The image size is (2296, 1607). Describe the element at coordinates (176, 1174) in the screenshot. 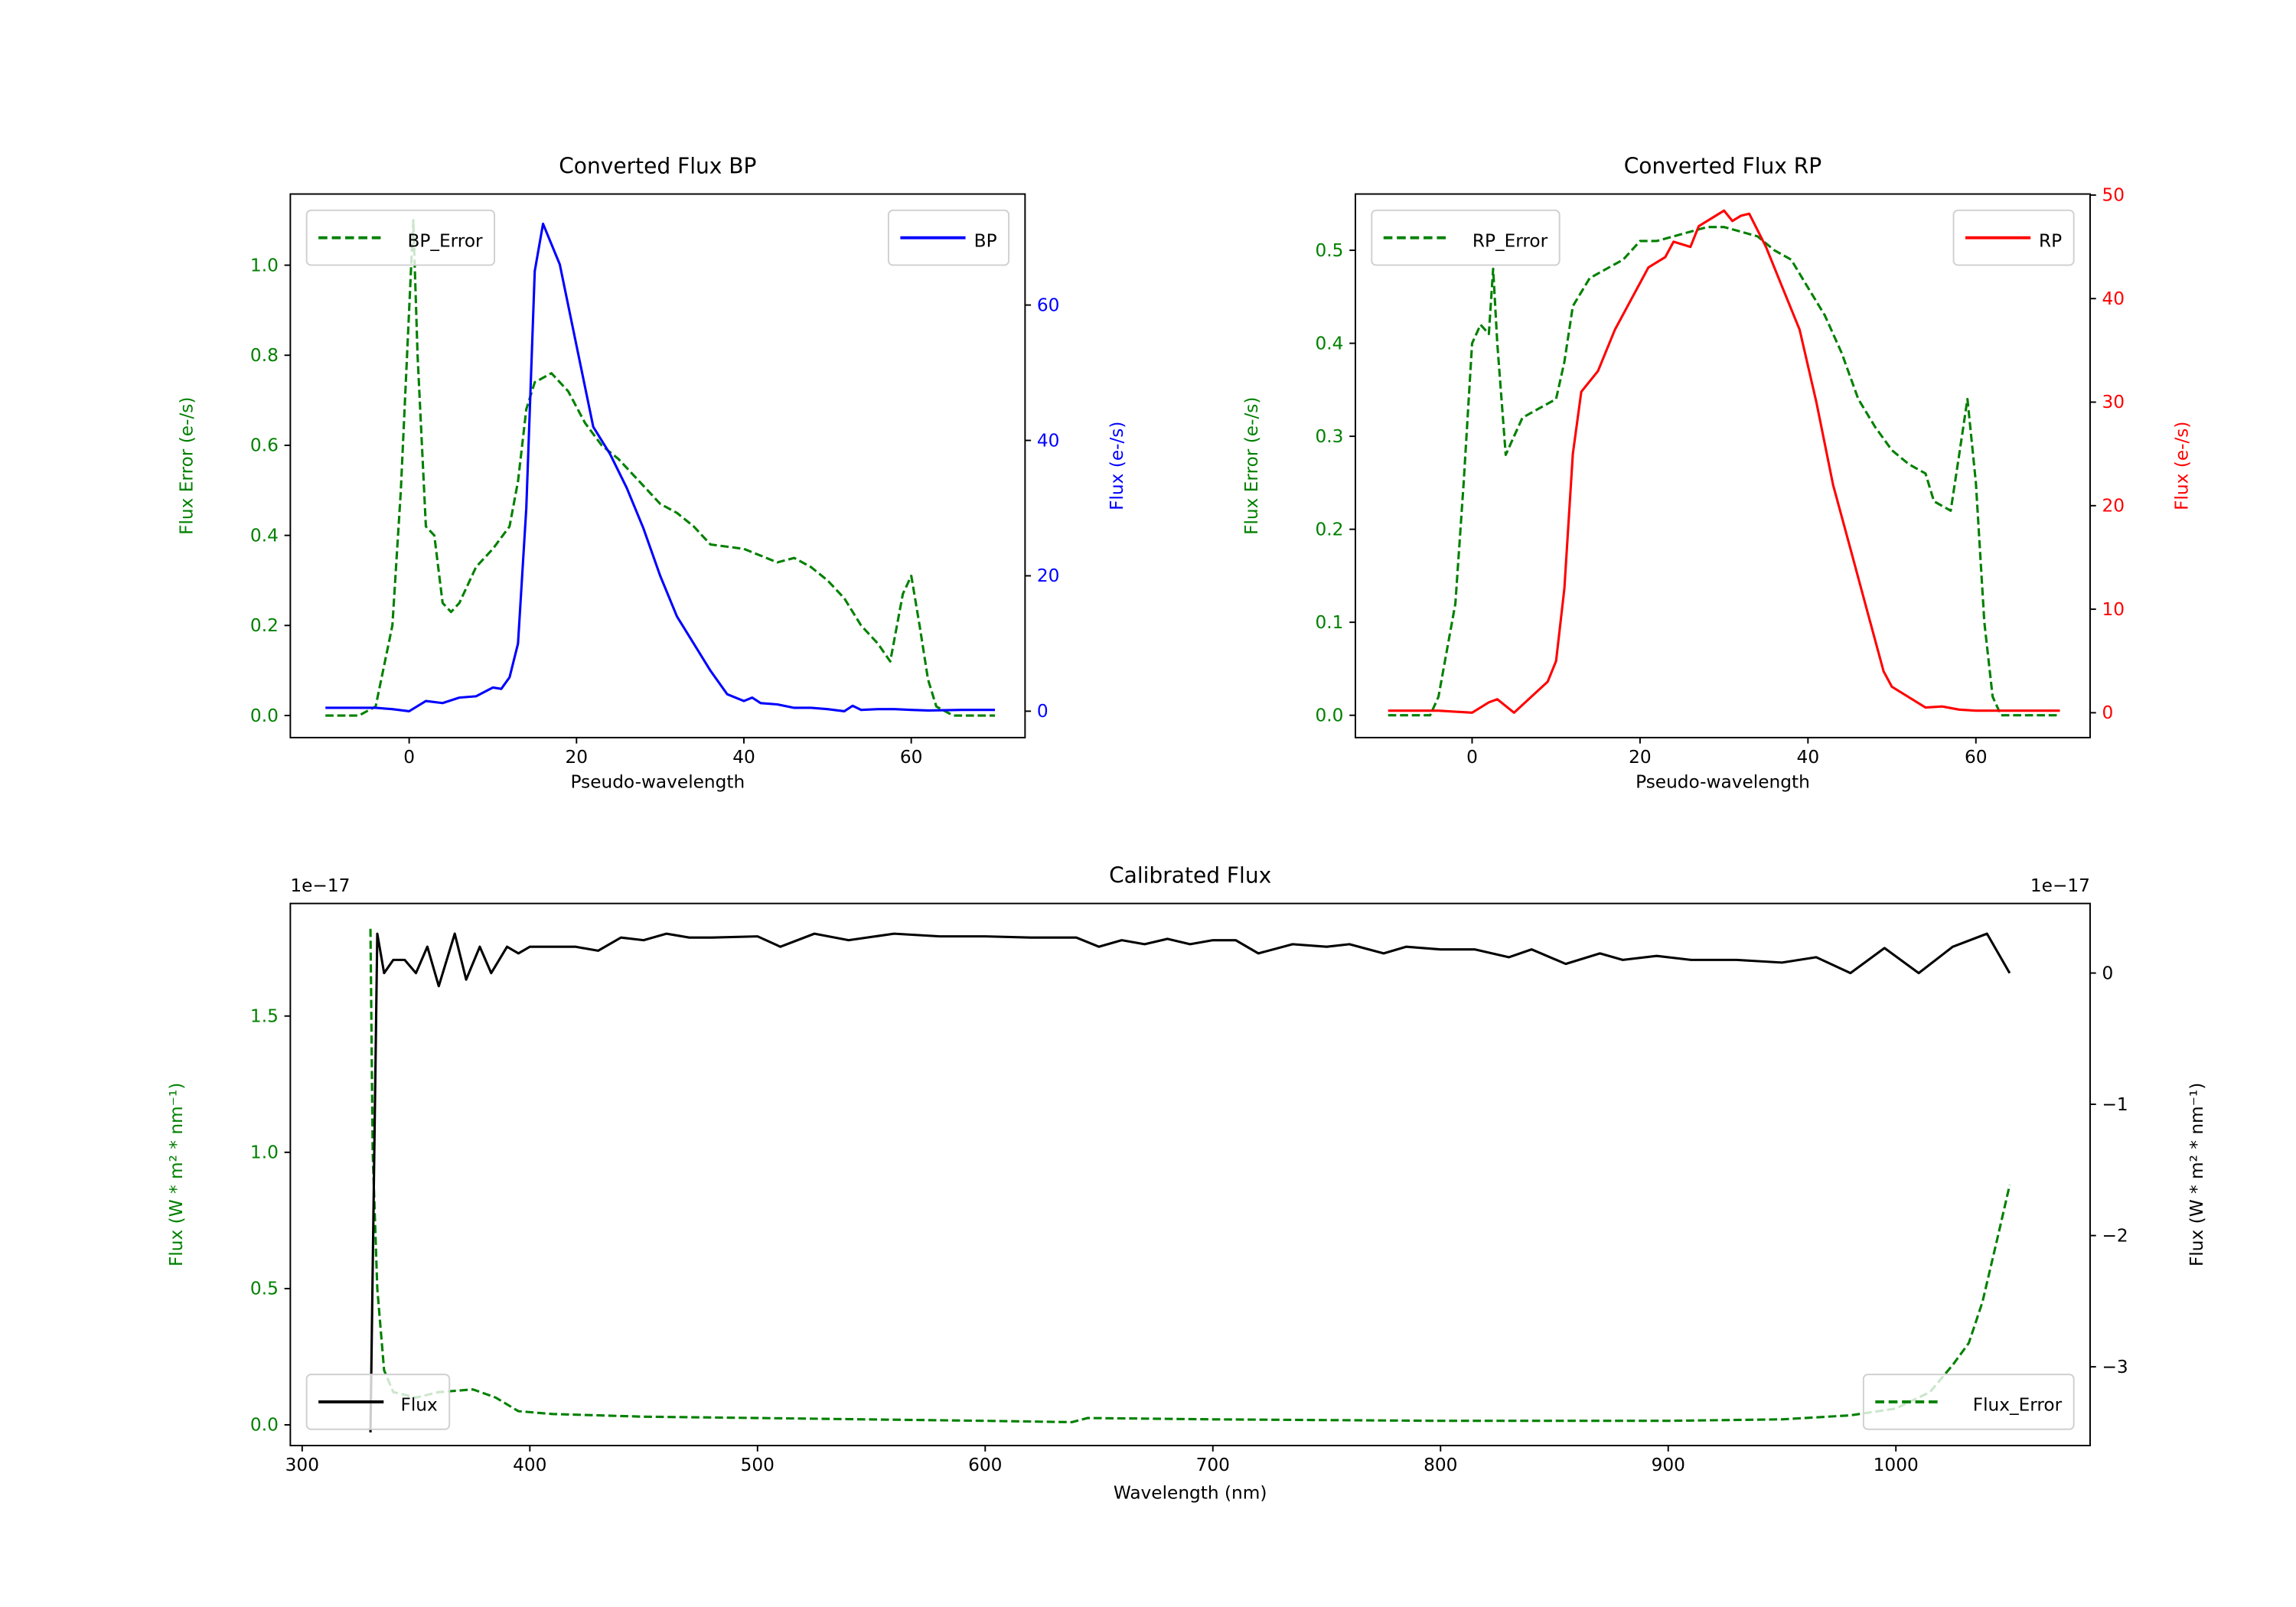

I see `y-left-axis-label: Flux (W * m² * nm⁻¹)` at that location.